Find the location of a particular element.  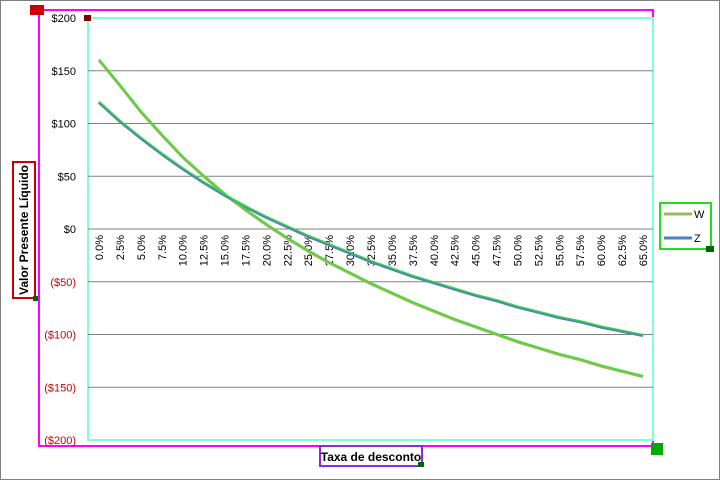

y-tick-label: ($150) is located at coordinates (60, 388).